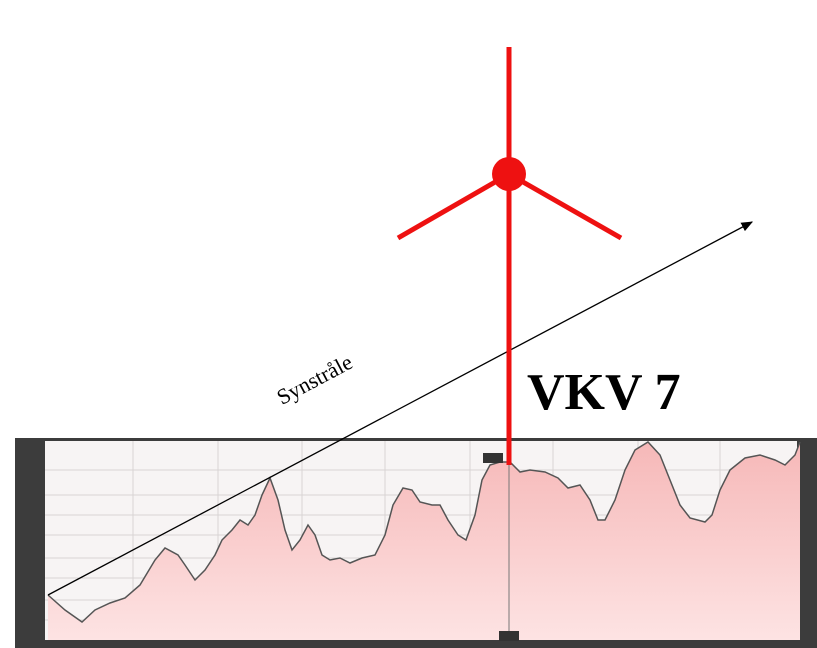 The image size is (817, 648). I want to click on sightline-label: Synstråle, so click(314, 379).